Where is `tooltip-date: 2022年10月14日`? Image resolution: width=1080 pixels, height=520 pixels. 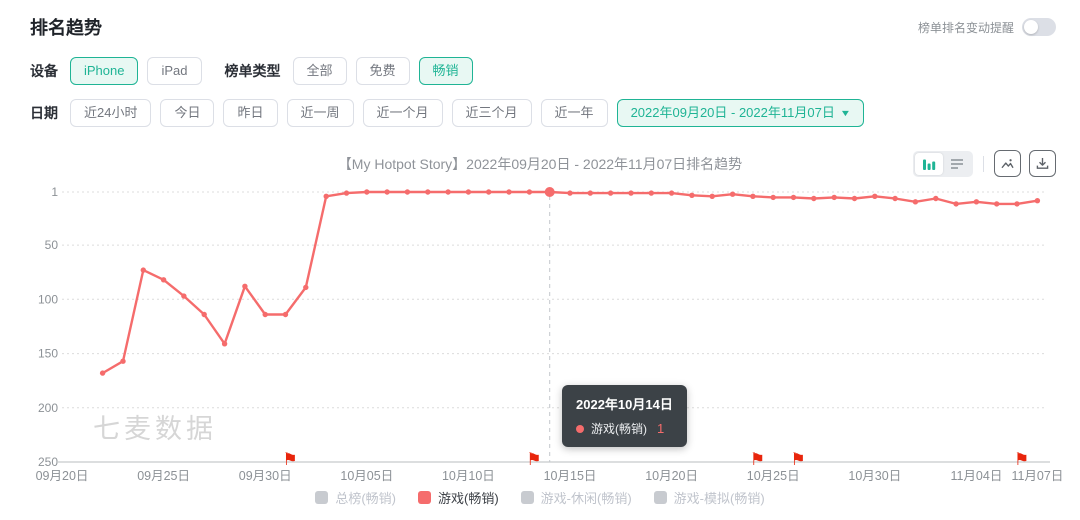
tooltip-date: 2022年10月14日 is located at coordinates (624, 404).